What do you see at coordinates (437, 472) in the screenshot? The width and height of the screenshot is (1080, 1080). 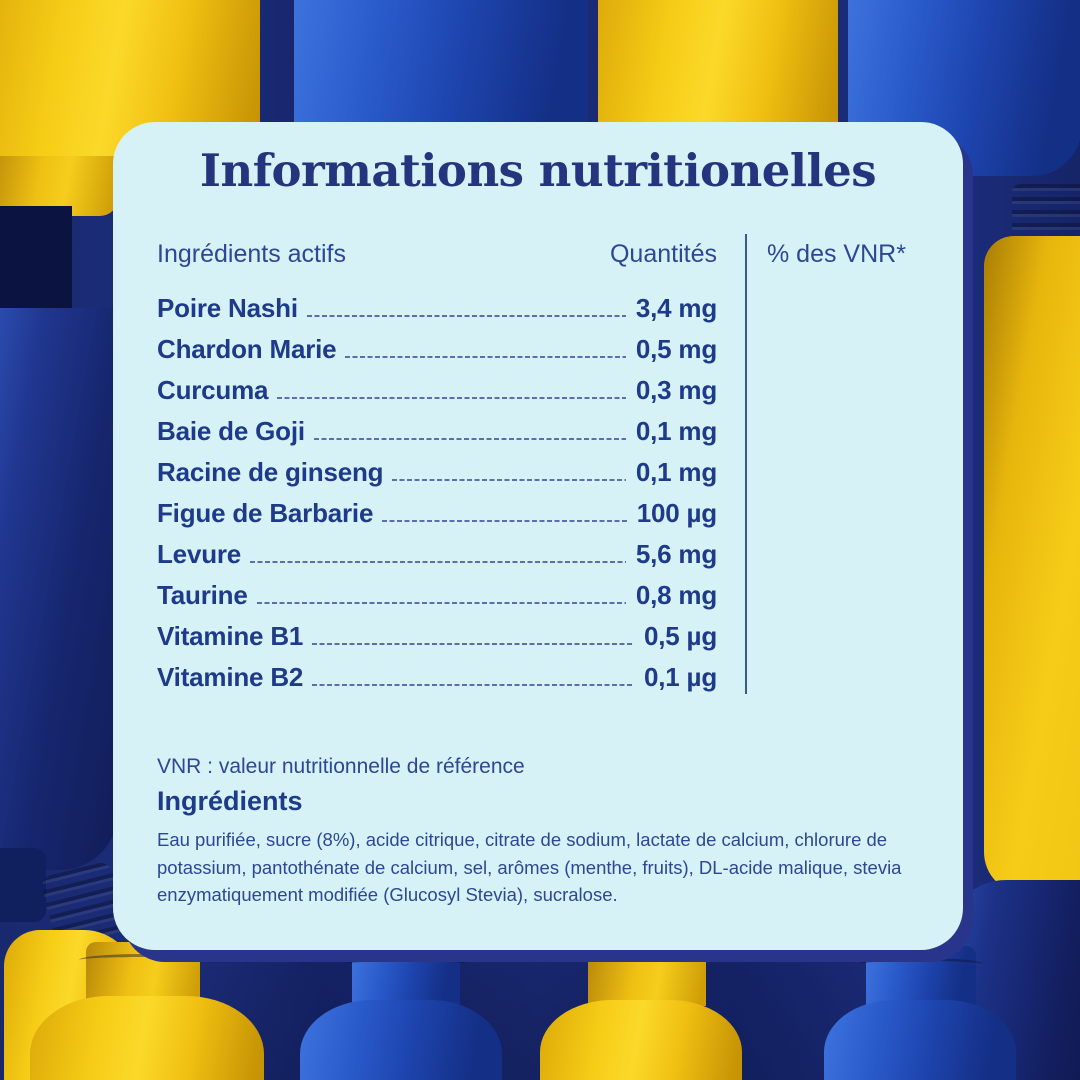 I see `table-row: Racine de ginseng 0,1 mg` at bounding box center [437, 472].